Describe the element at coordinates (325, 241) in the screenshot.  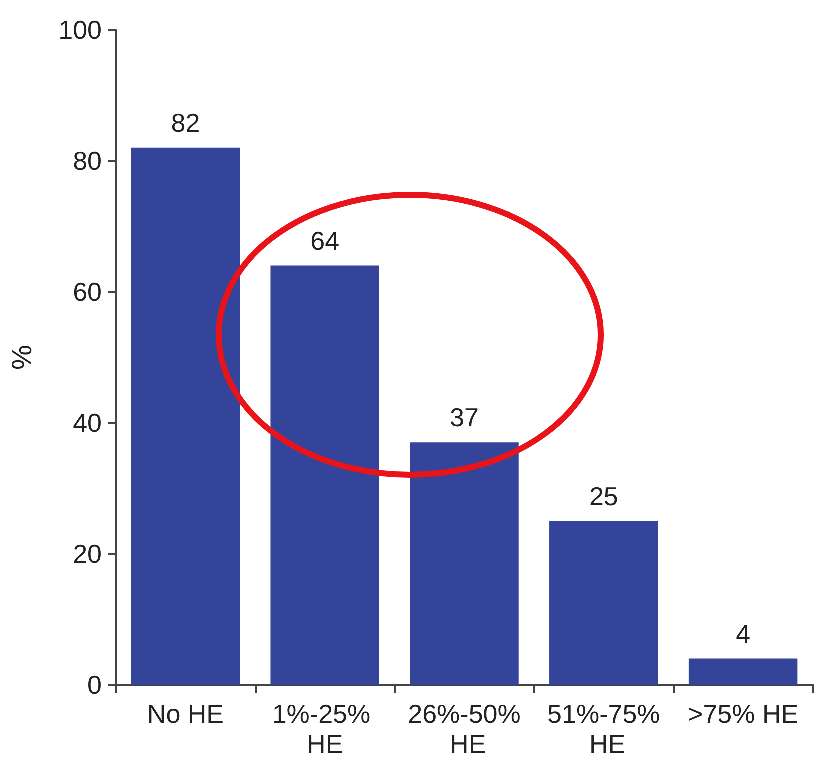
I see `data-label: 64` at that location.